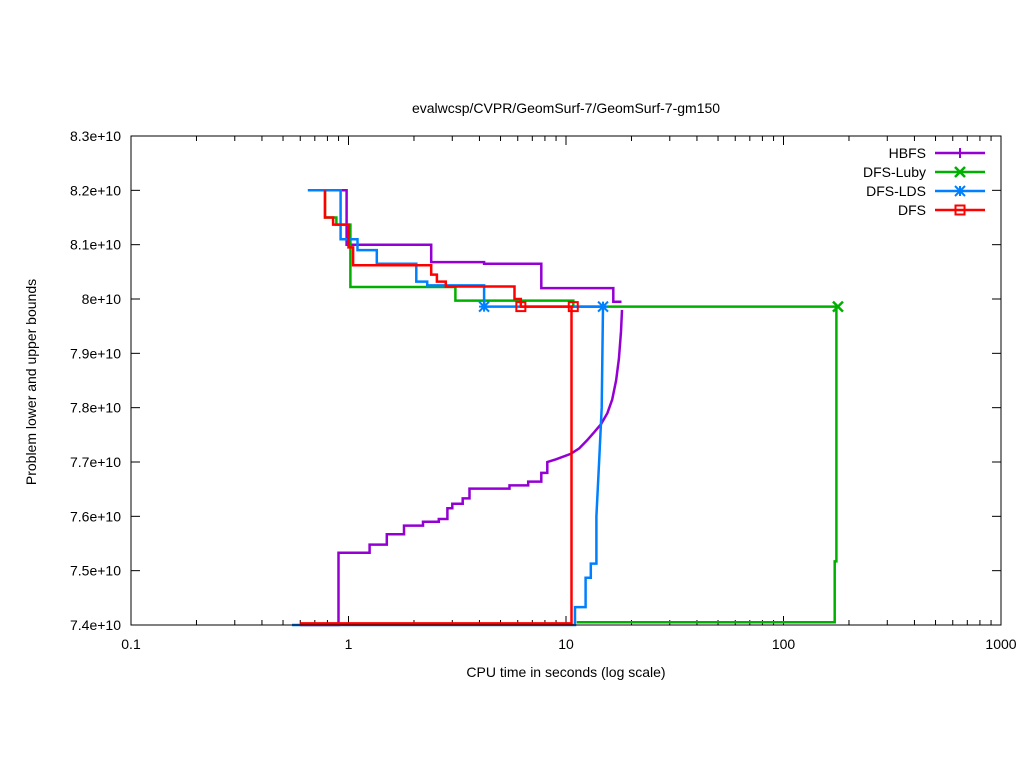  Describe the element at coordinates (95, 190) in the screenshot. I see `y-tick-label: 8.2e+10` at that location.